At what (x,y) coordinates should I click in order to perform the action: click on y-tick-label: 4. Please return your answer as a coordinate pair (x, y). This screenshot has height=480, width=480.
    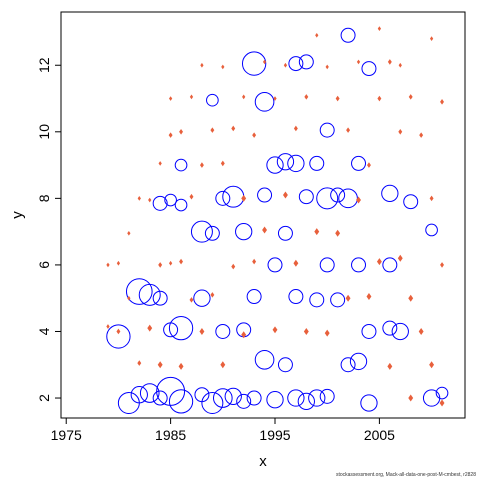
    Looking at the image, I should click on (44, 331).